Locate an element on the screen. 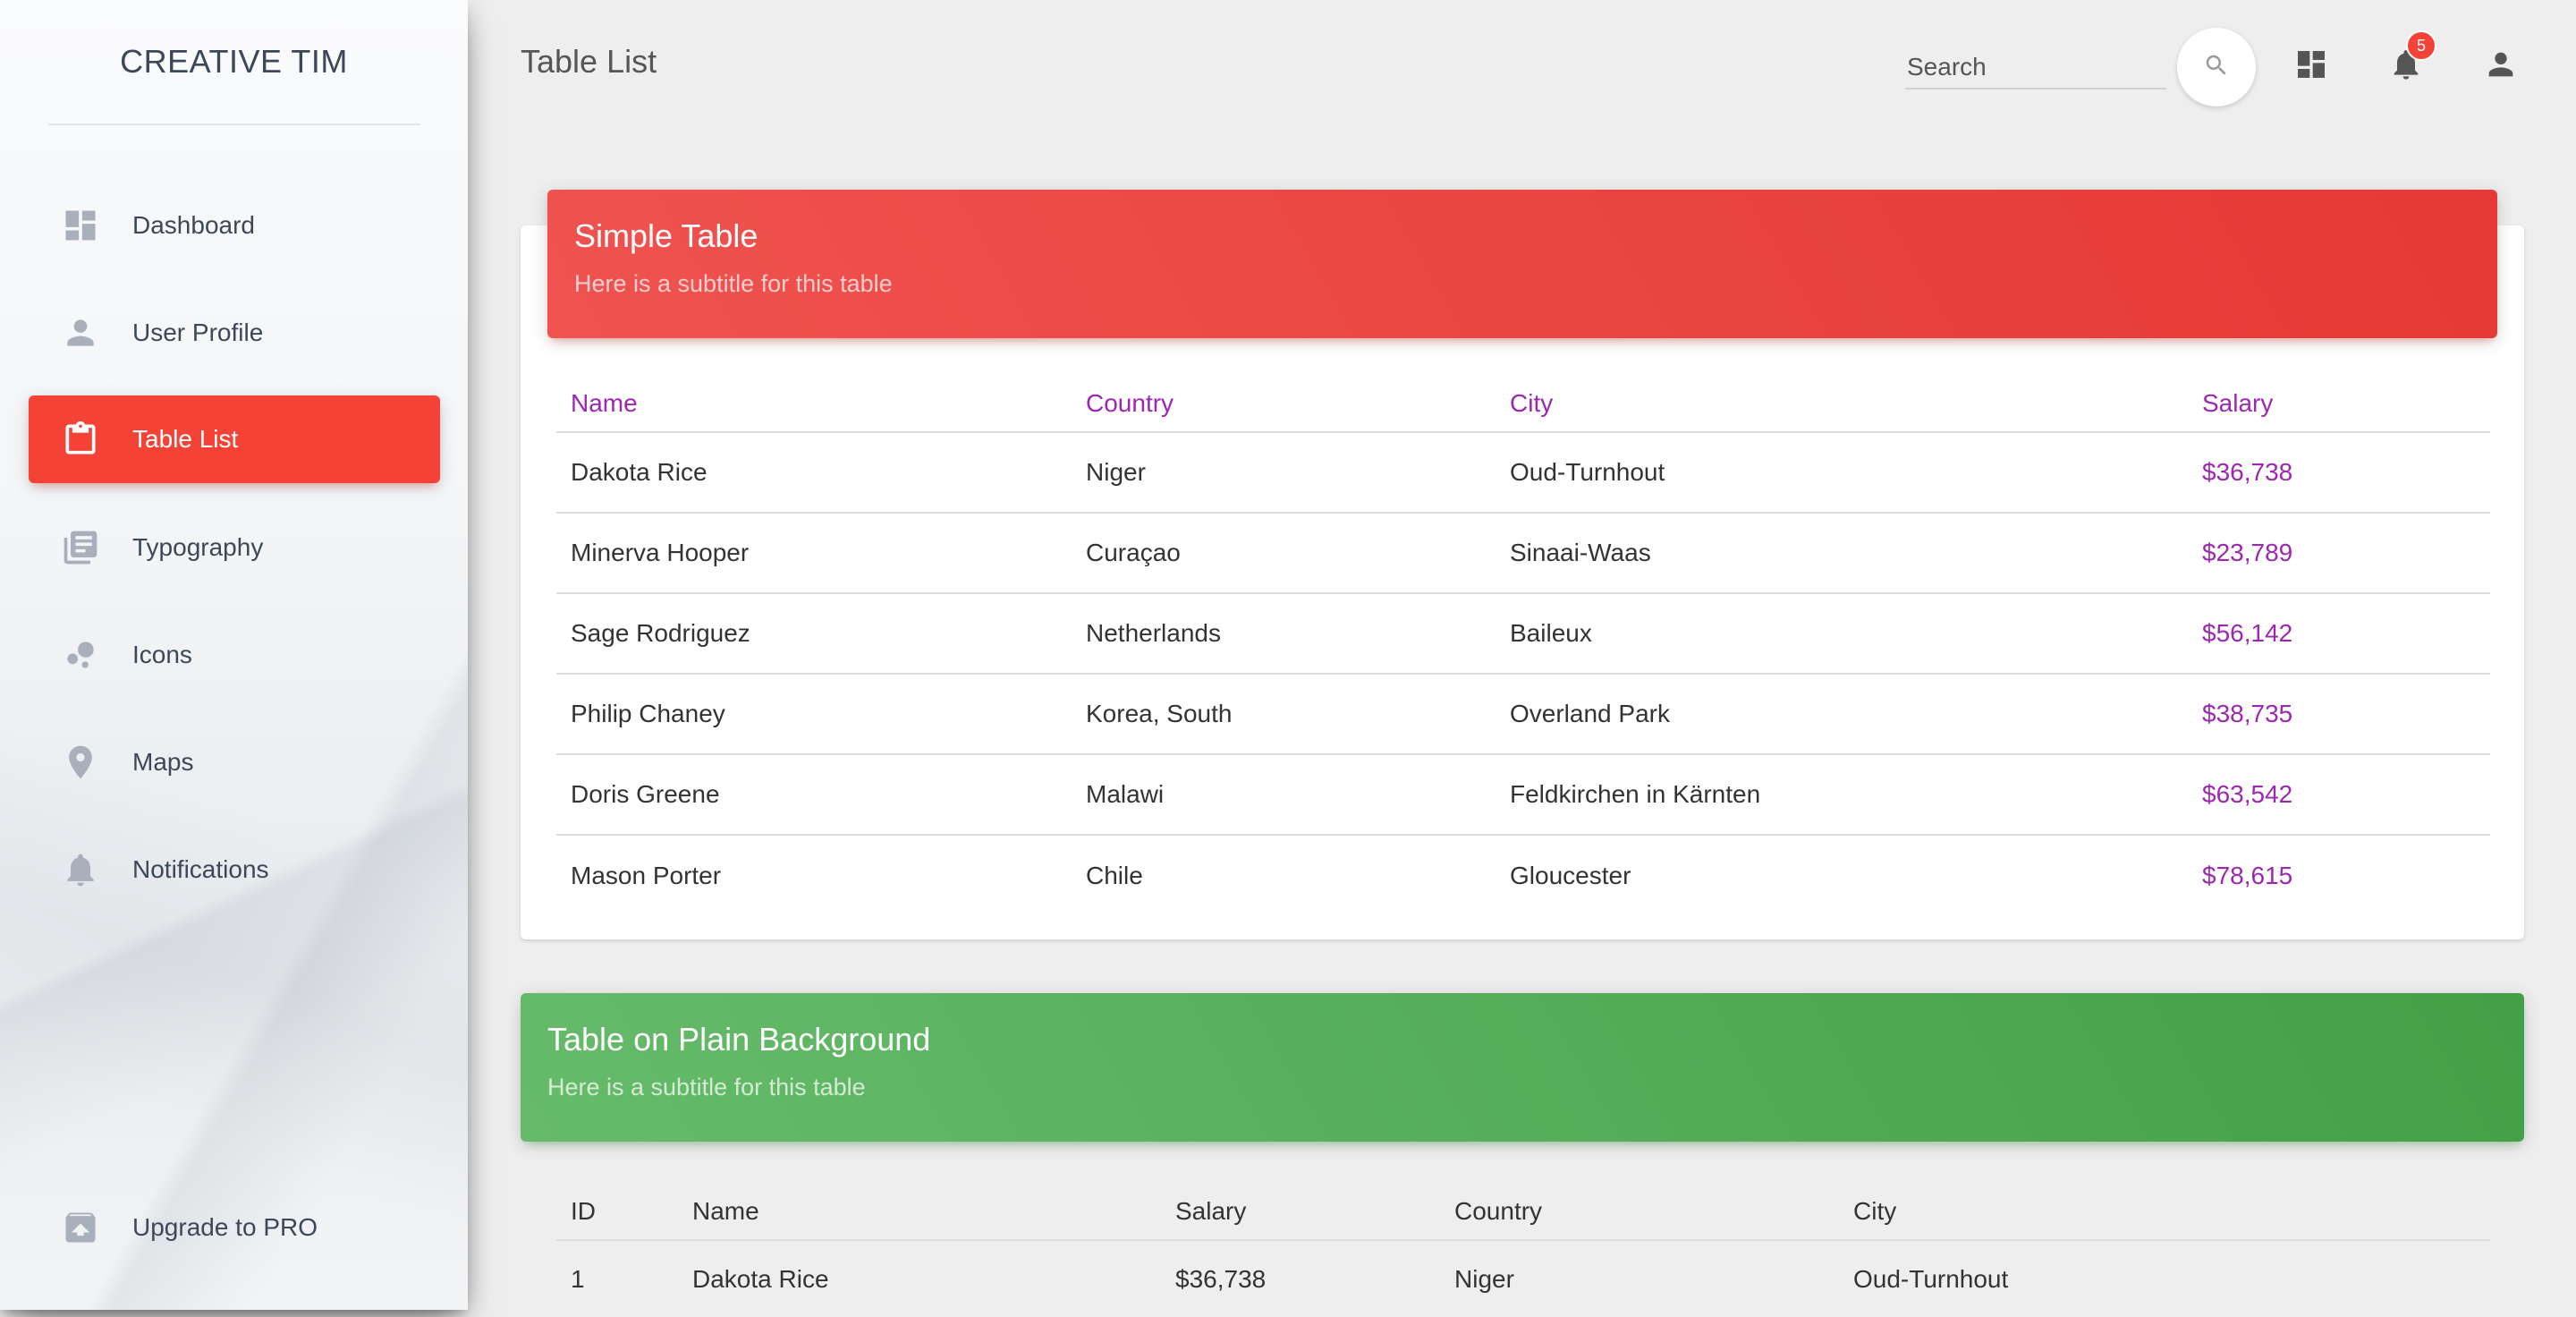  cell-name: Doris Greene is located at coordinates (814, 795).